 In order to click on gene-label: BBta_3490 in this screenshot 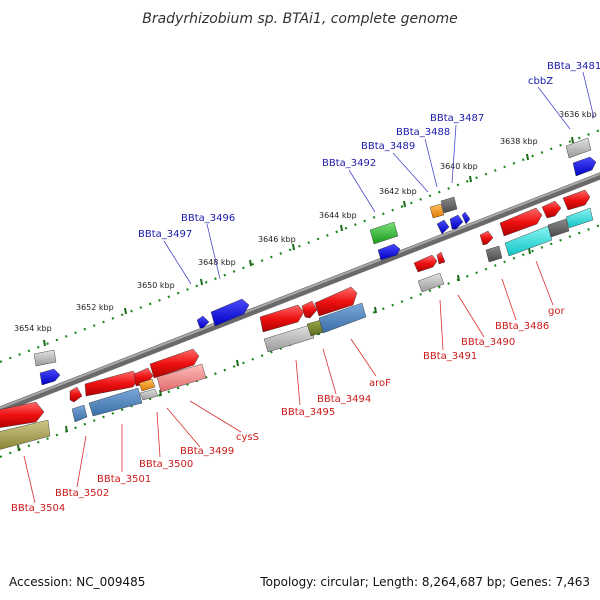, I will do `click(488, 342)`.